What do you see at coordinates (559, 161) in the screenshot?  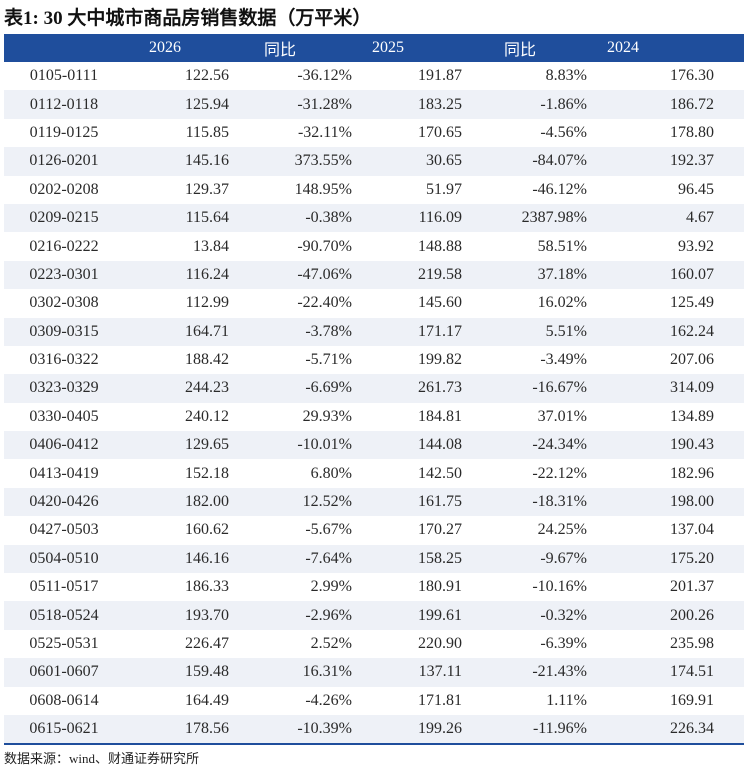 I see `cell-yoy-2025: -84.07%` at bounding box center [559, 161].